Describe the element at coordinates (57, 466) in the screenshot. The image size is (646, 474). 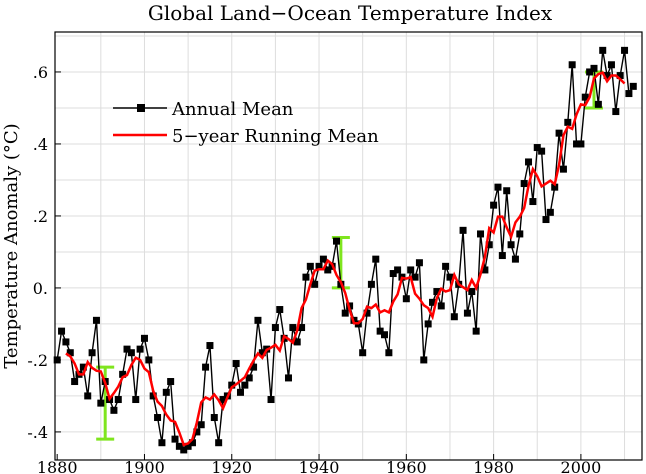
I see `x-tick-label: 1880` at that location.